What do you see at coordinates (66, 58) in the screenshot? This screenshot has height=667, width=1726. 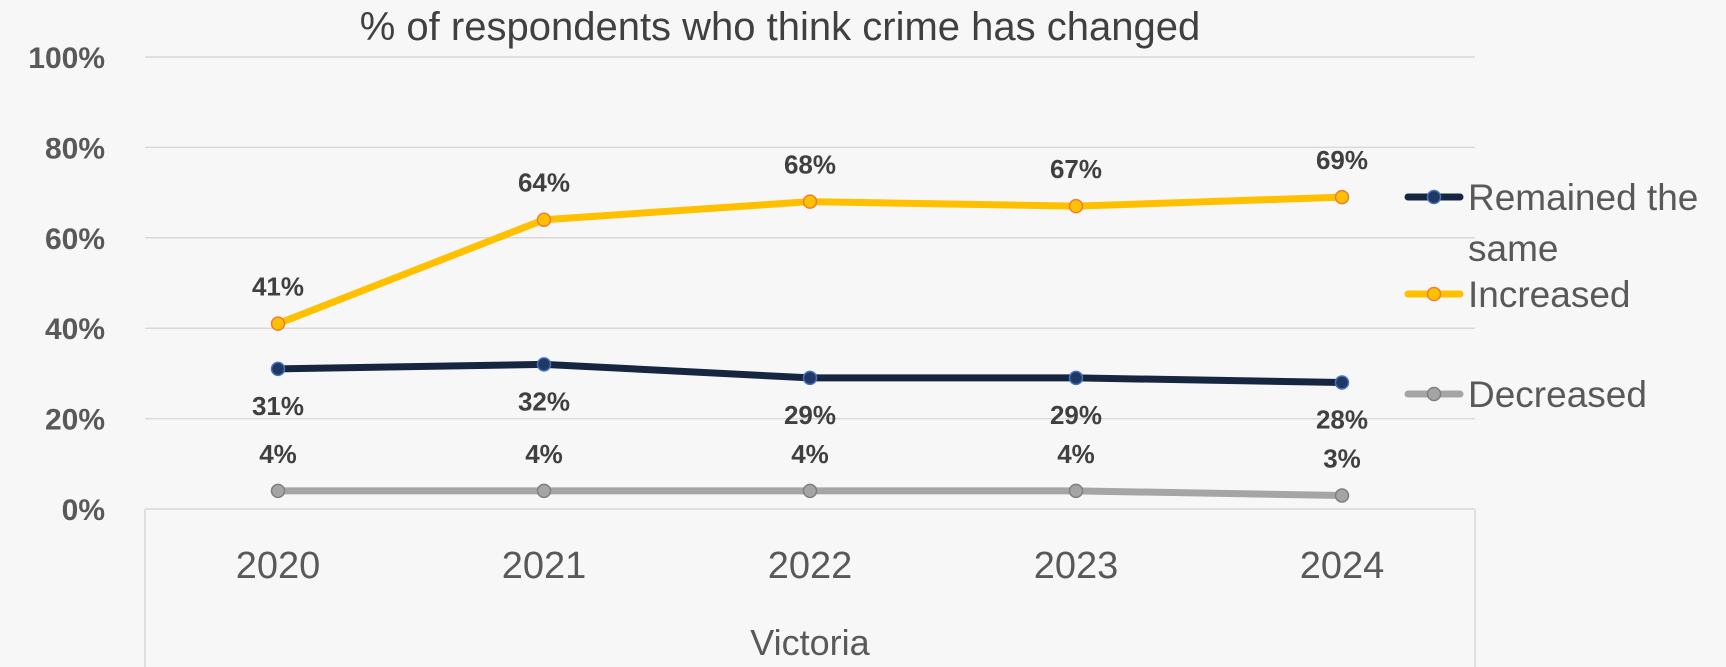 I see `y-tick-label: 100%` at bounding box center [66, 58].